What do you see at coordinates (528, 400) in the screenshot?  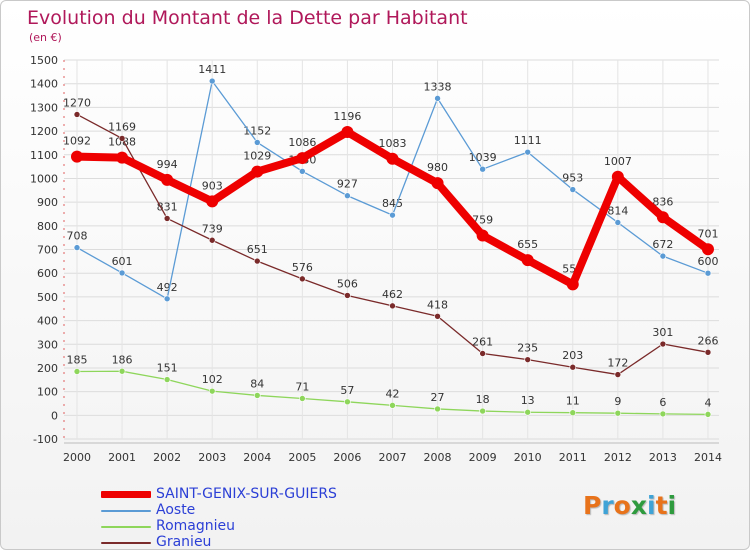 I see `data-label-romagnieu: 13` at bounding box center [528, 400].